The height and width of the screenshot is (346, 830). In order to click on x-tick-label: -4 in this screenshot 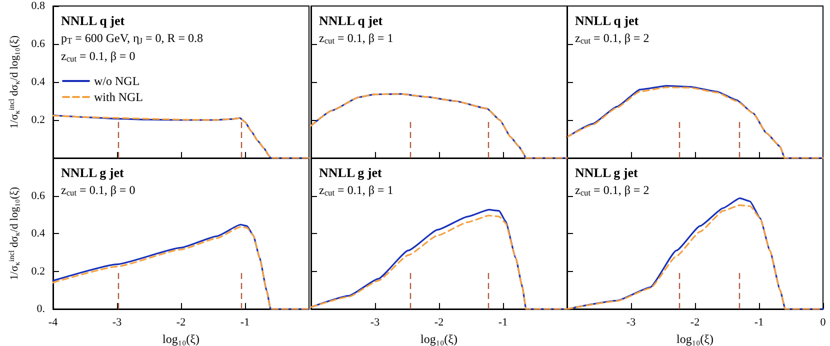, I will do `click(53, 322)`.